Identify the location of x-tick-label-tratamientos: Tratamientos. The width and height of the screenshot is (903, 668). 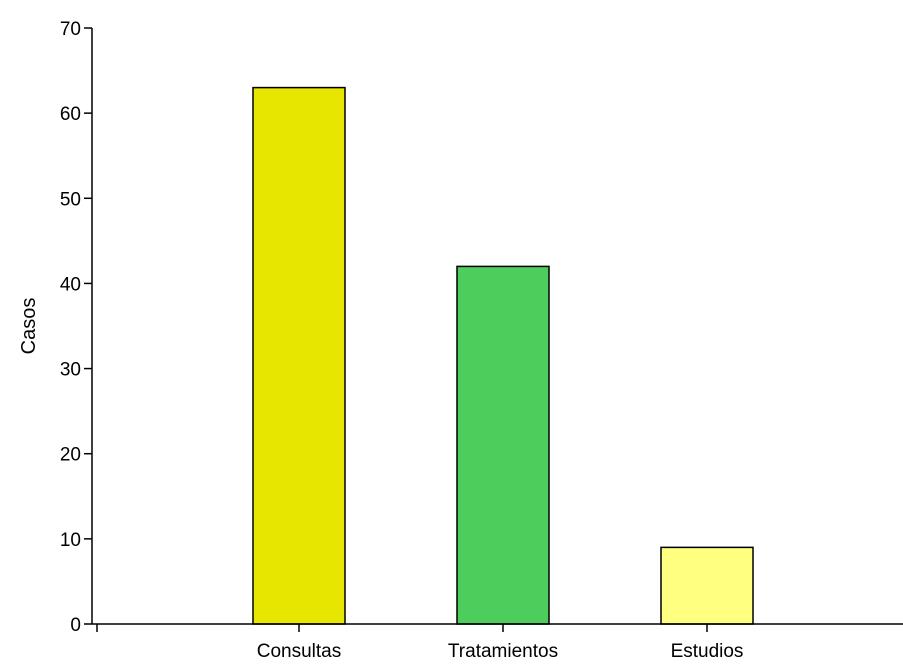
(503, 651).